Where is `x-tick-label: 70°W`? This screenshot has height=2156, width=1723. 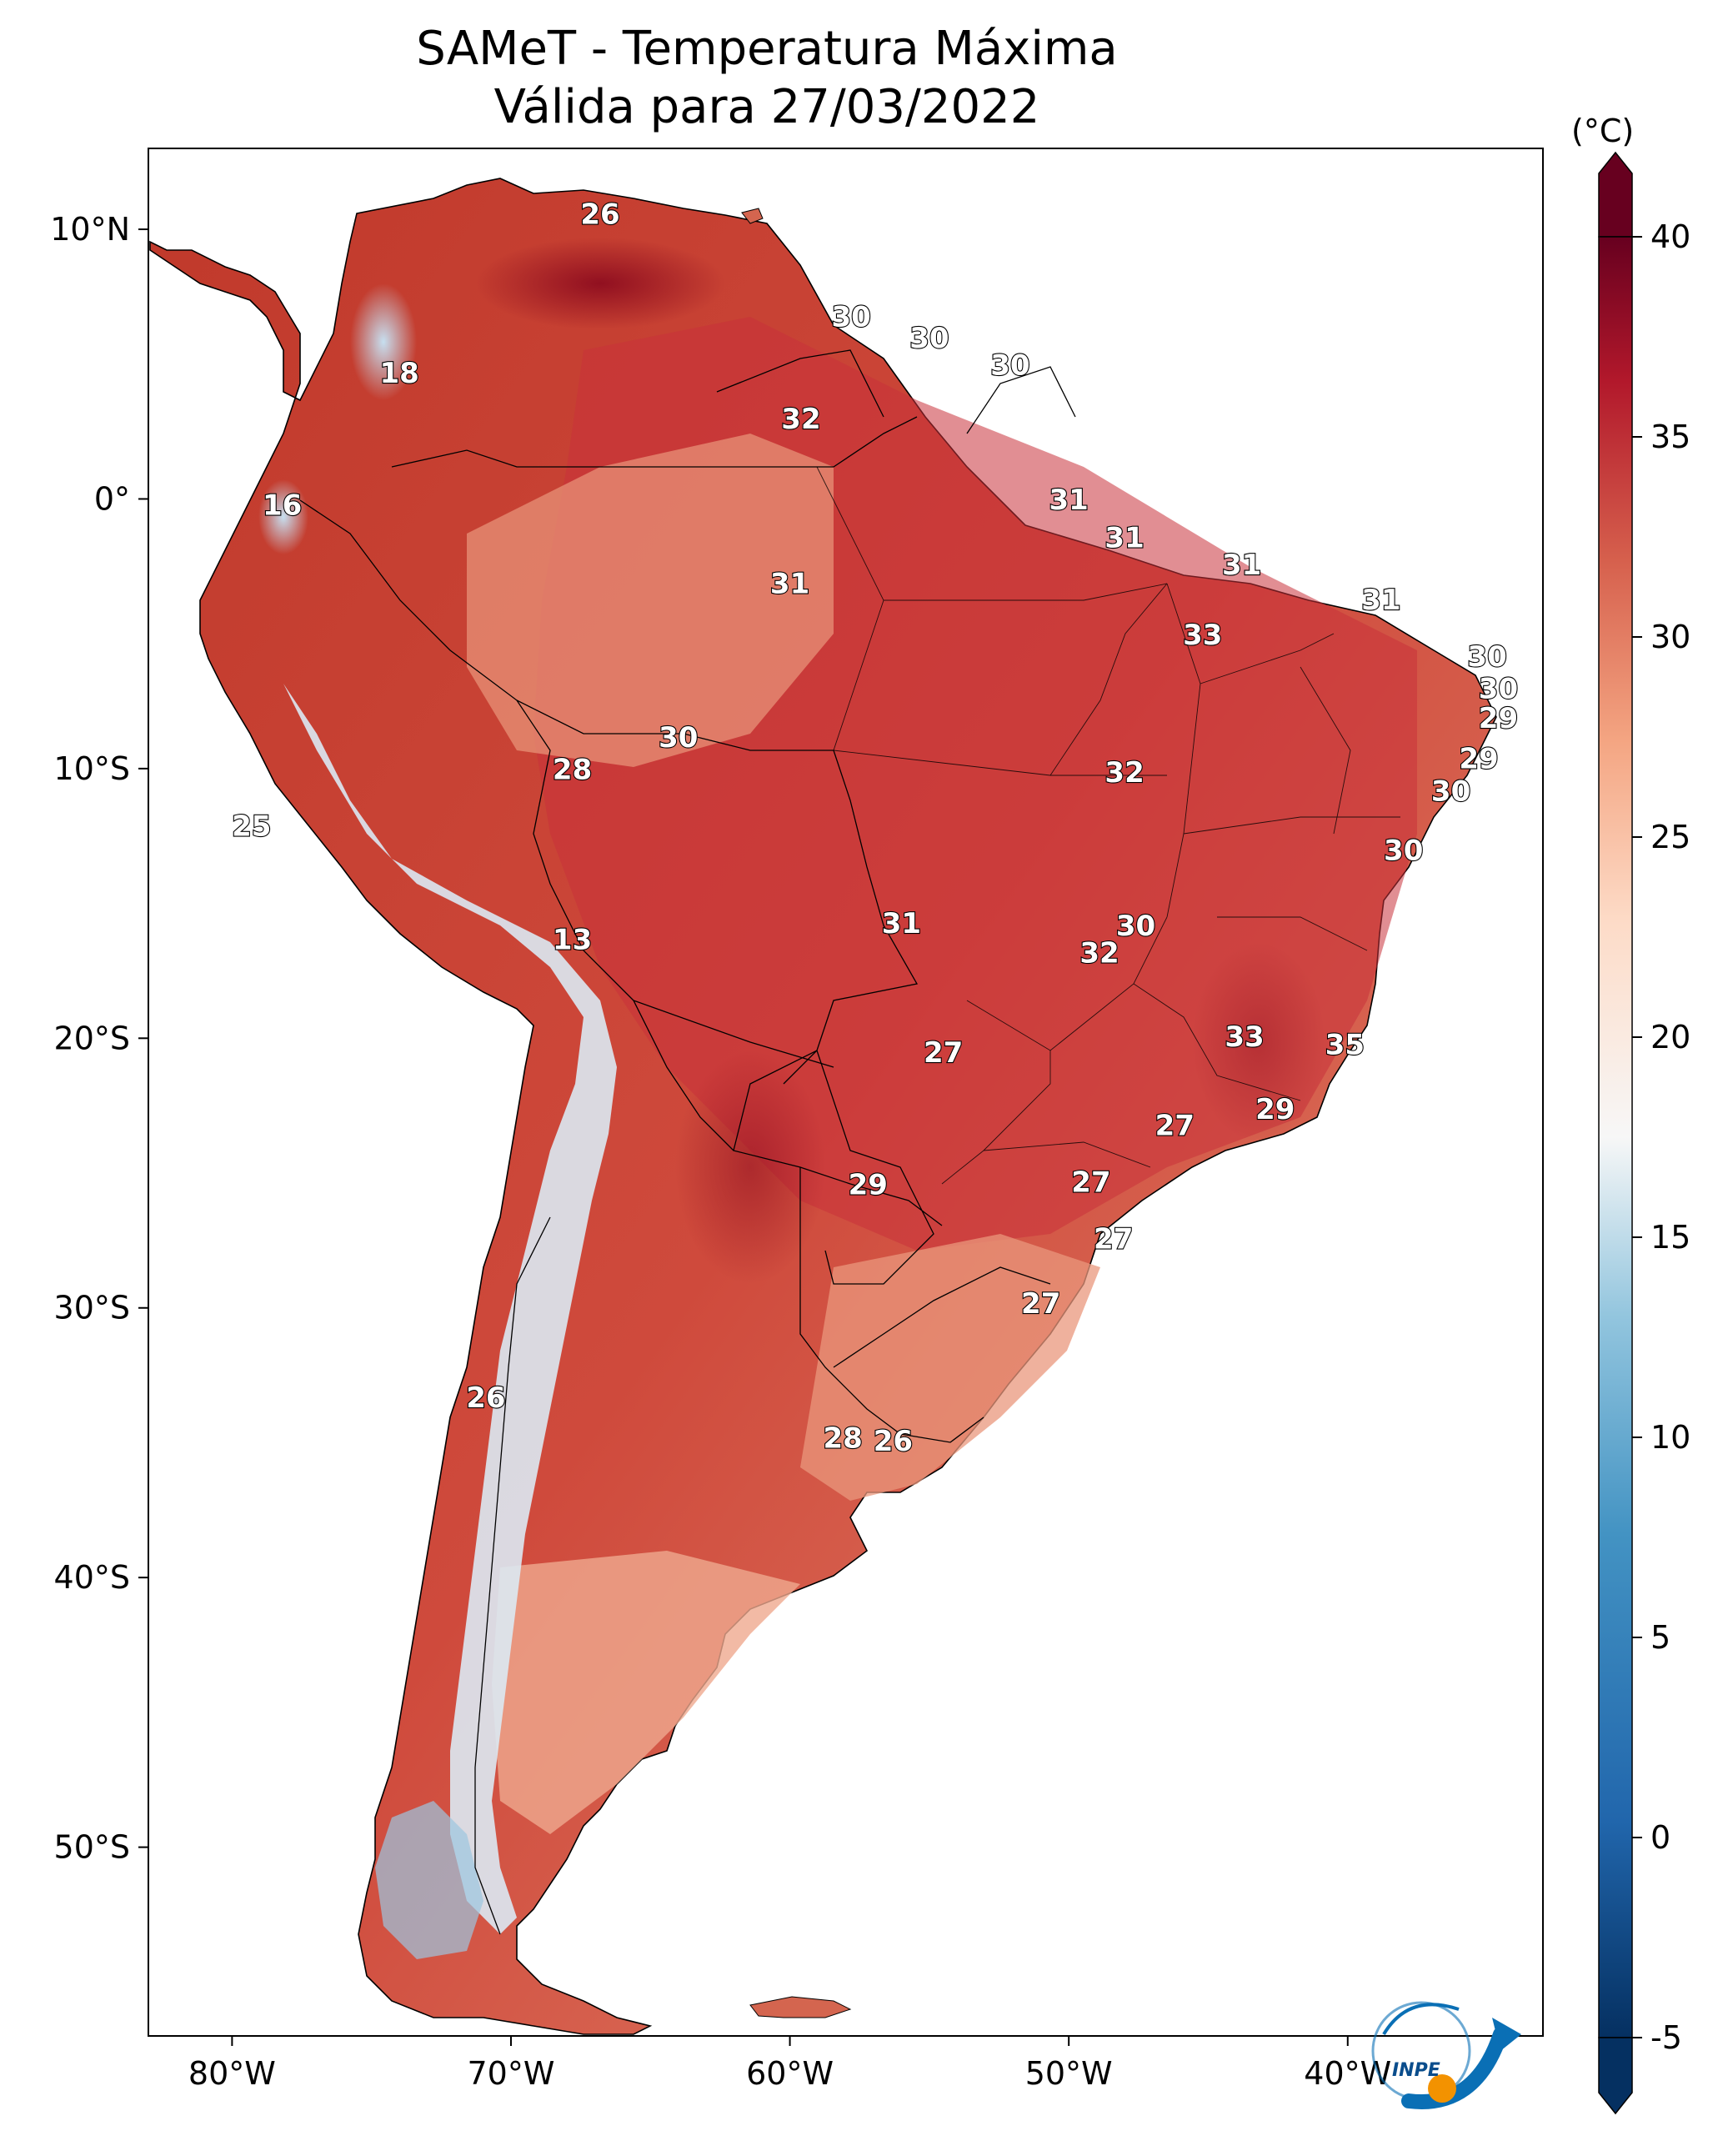 x-tick-label: 70°W is located at coordinates (512, 2073).